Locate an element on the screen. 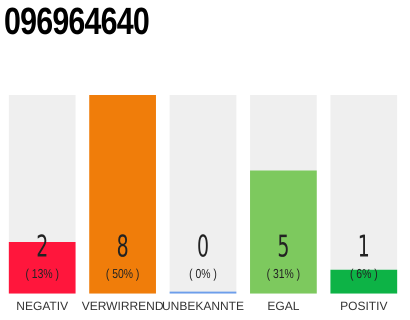 Image resolution: width=410 pixels, height=320 pixels. annotation: 8 is located at coordinates (122, 247).